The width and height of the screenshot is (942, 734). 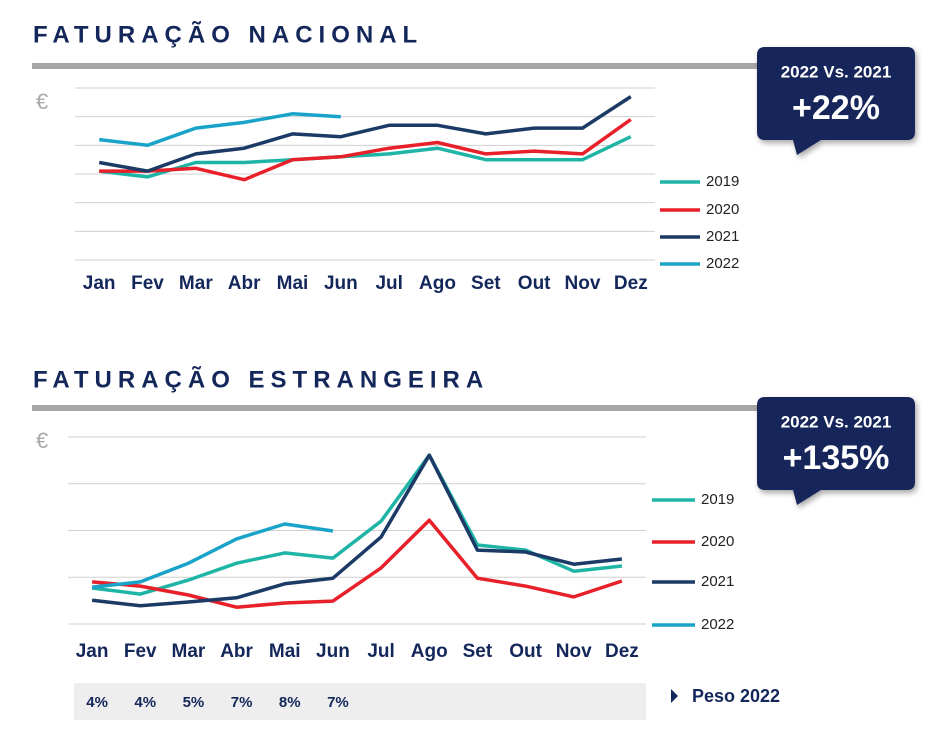 I want to click on weights-label: Peso 2022, so click(x=736, y=696).